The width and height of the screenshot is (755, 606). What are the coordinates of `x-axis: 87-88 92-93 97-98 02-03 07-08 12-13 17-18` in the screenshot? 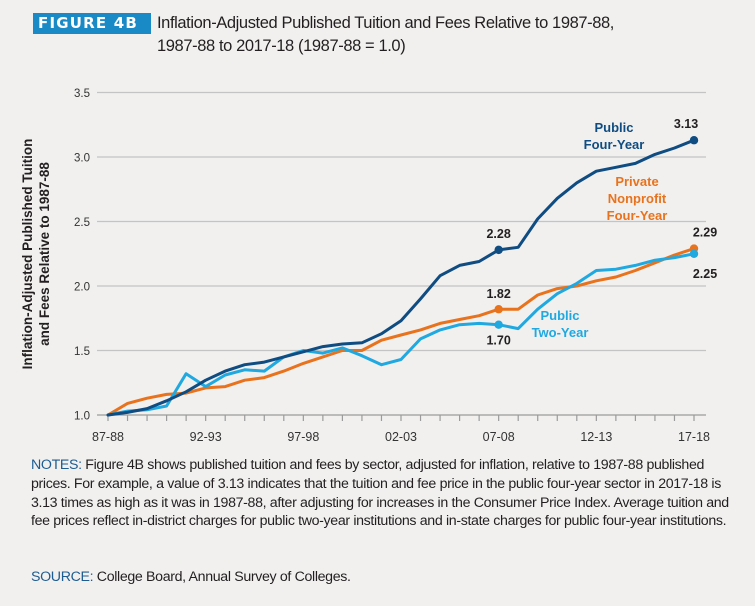 It's located at (401, 429).